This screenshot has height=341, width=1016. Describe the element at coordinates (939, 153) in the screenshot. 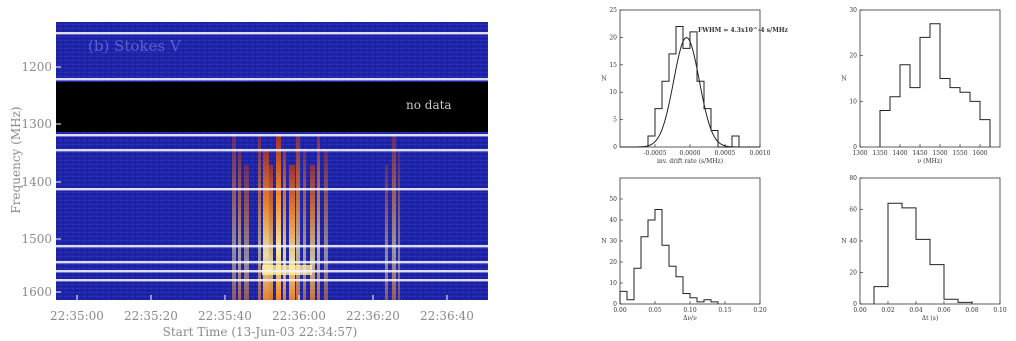

I see `x-tick-label: 1500` at that location.